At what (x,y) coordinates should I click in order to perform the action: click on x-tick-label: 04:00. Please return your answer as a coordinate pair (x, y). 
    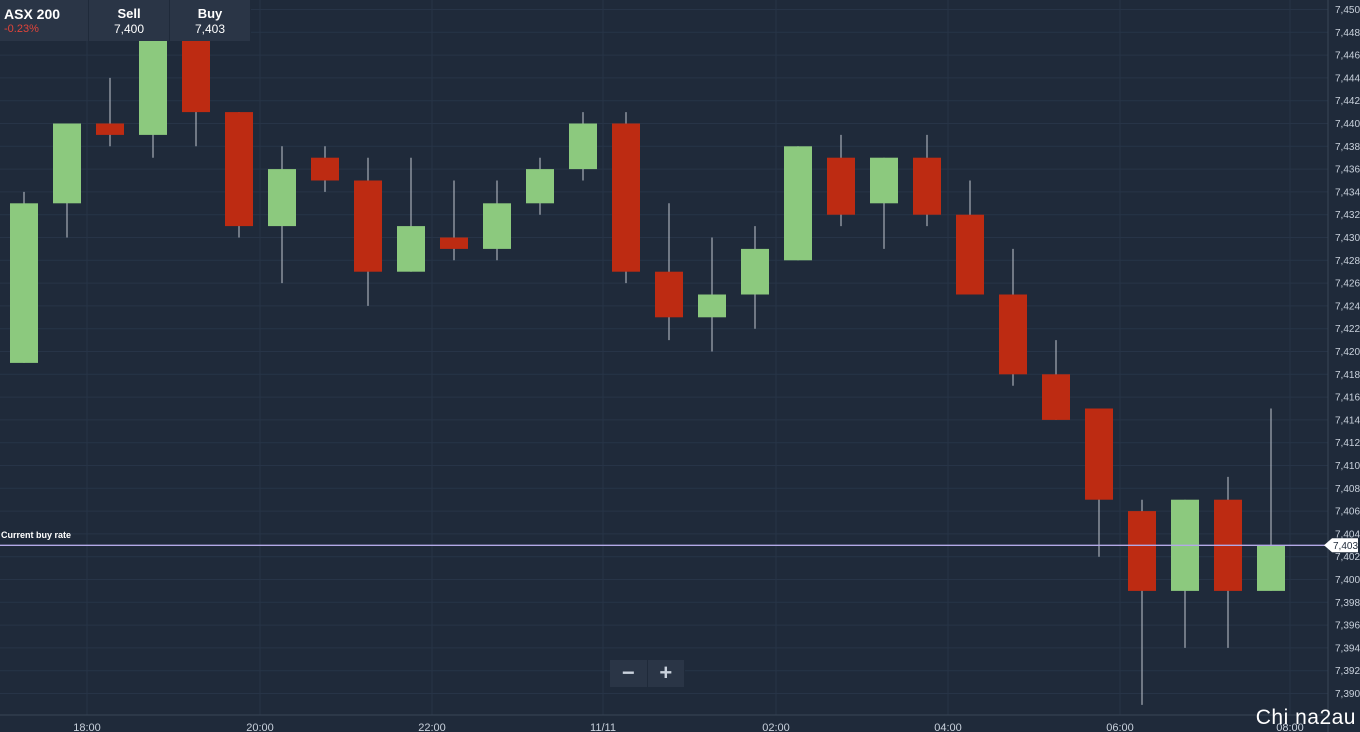
    Looking at the image, I should click on (948, 727).